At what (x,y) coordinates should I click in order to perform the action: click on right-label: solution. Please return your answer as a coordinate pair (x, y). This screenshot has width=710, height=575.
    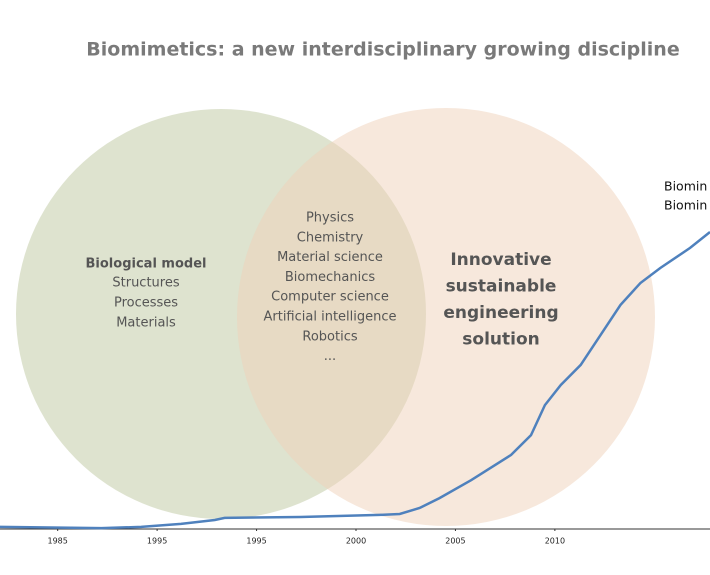
    Looking at the image, I should click on (500, 340).